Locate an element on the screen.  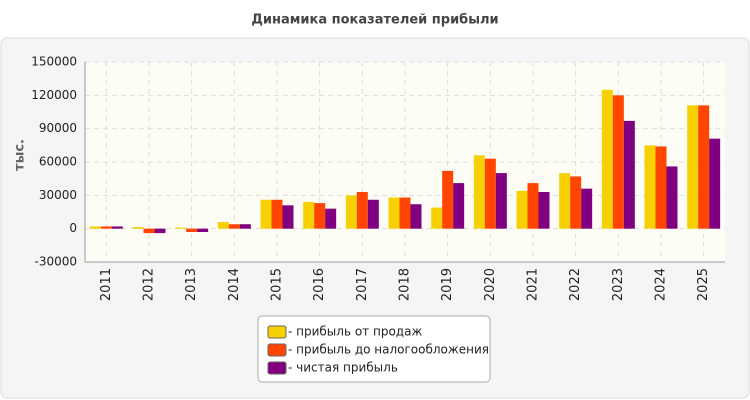
x-tick-label: 2016 is located at coordinates (319, 284).